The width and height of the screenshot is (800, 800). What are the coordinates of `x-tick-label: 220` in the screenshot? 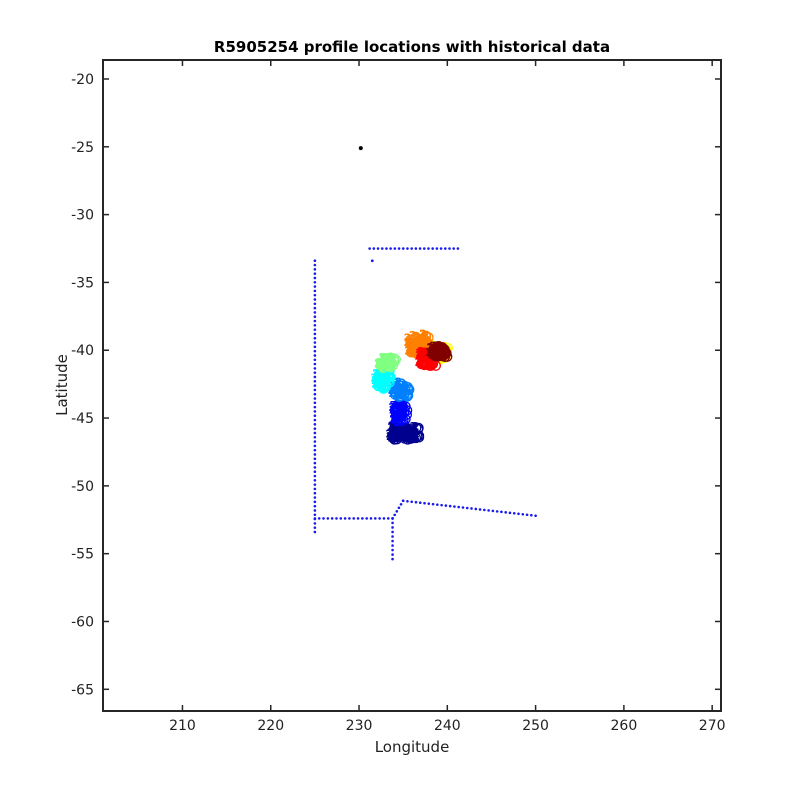 It's located at (270, 726).